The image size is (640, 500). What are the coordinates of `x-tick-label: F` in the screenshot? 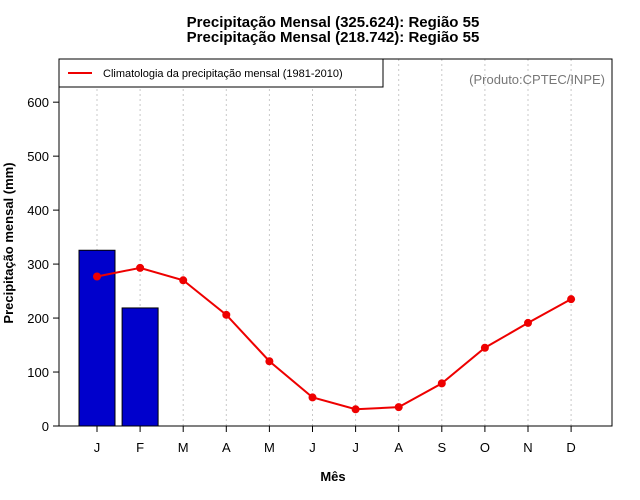 It's located at (140, 447).